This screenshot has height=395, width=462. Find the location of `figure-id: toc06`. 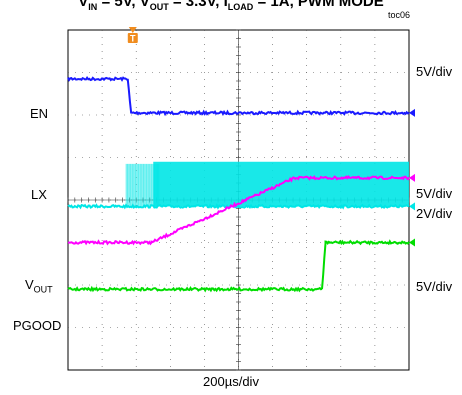

figure-id: toc06 is located at coordinates (398, 15).